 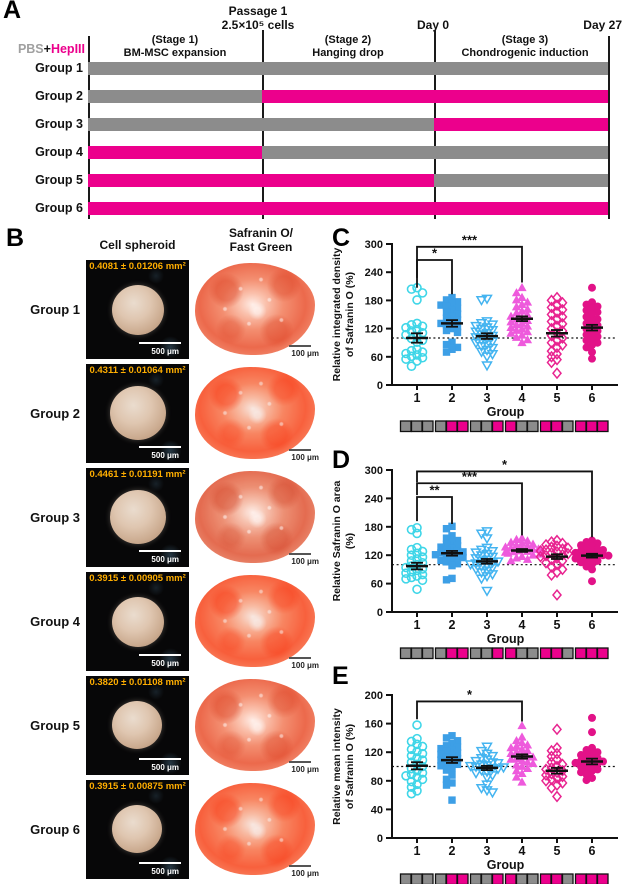 I want to click on milestone-passage: Passage 1 2.5×10⁵ cells, so click(x=258, y=18).